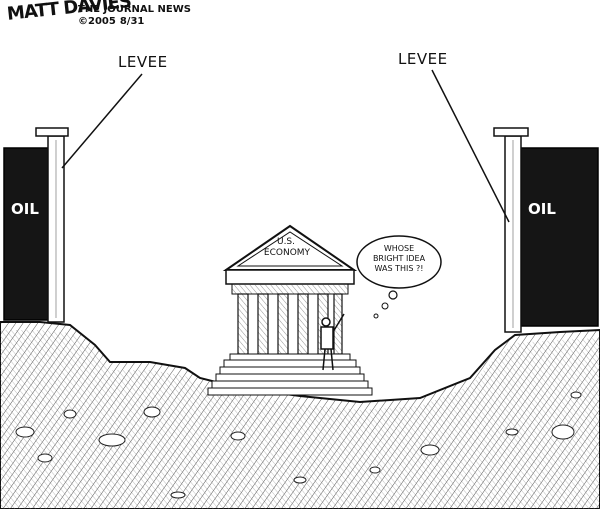 The height and width of the screenshot is (509, 600). What do you see at coordinates (332, 342) in the screenshot?
I see `figure-person` at bounding box center [332, 342].